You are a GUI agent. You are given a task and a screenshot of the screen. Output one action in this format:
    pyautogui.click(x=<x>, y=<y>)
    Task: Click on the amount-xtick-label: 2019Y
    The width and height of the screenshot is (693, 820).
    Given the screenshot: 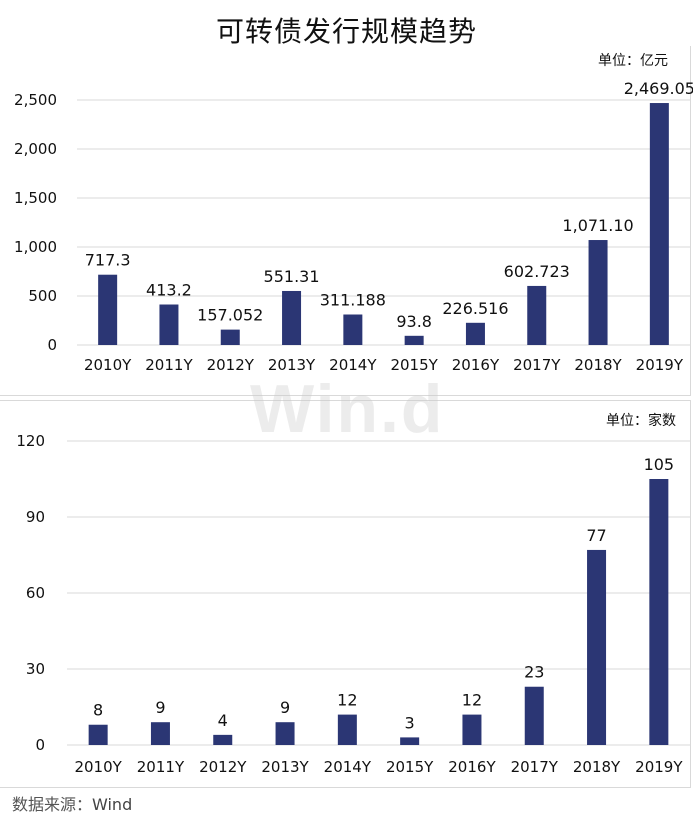 What is the action you would take?
    pyautogui.click(x=660, y=365)
    